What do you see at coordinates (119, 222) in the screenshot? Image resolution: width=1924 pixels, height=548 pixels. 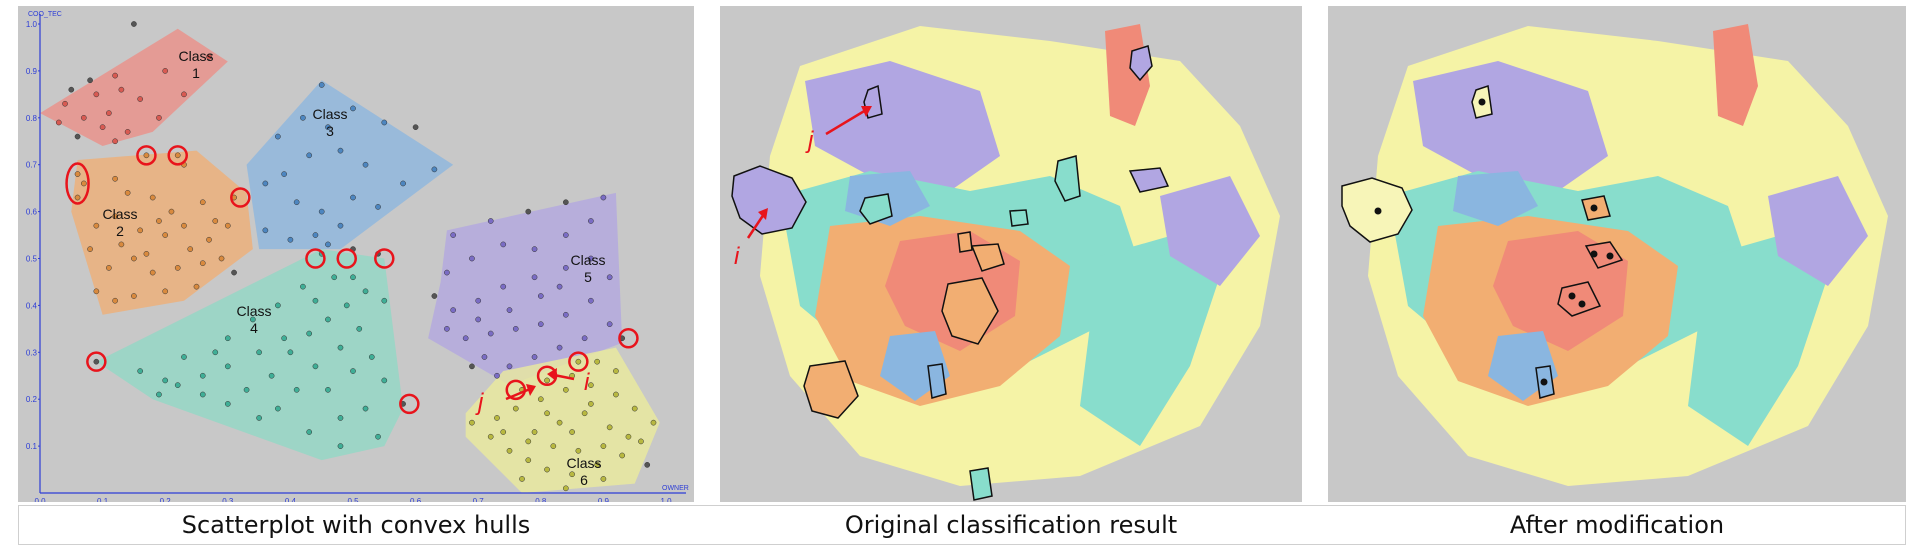 I see `class-2-label: Class 2` at bounding box center [119, 222].